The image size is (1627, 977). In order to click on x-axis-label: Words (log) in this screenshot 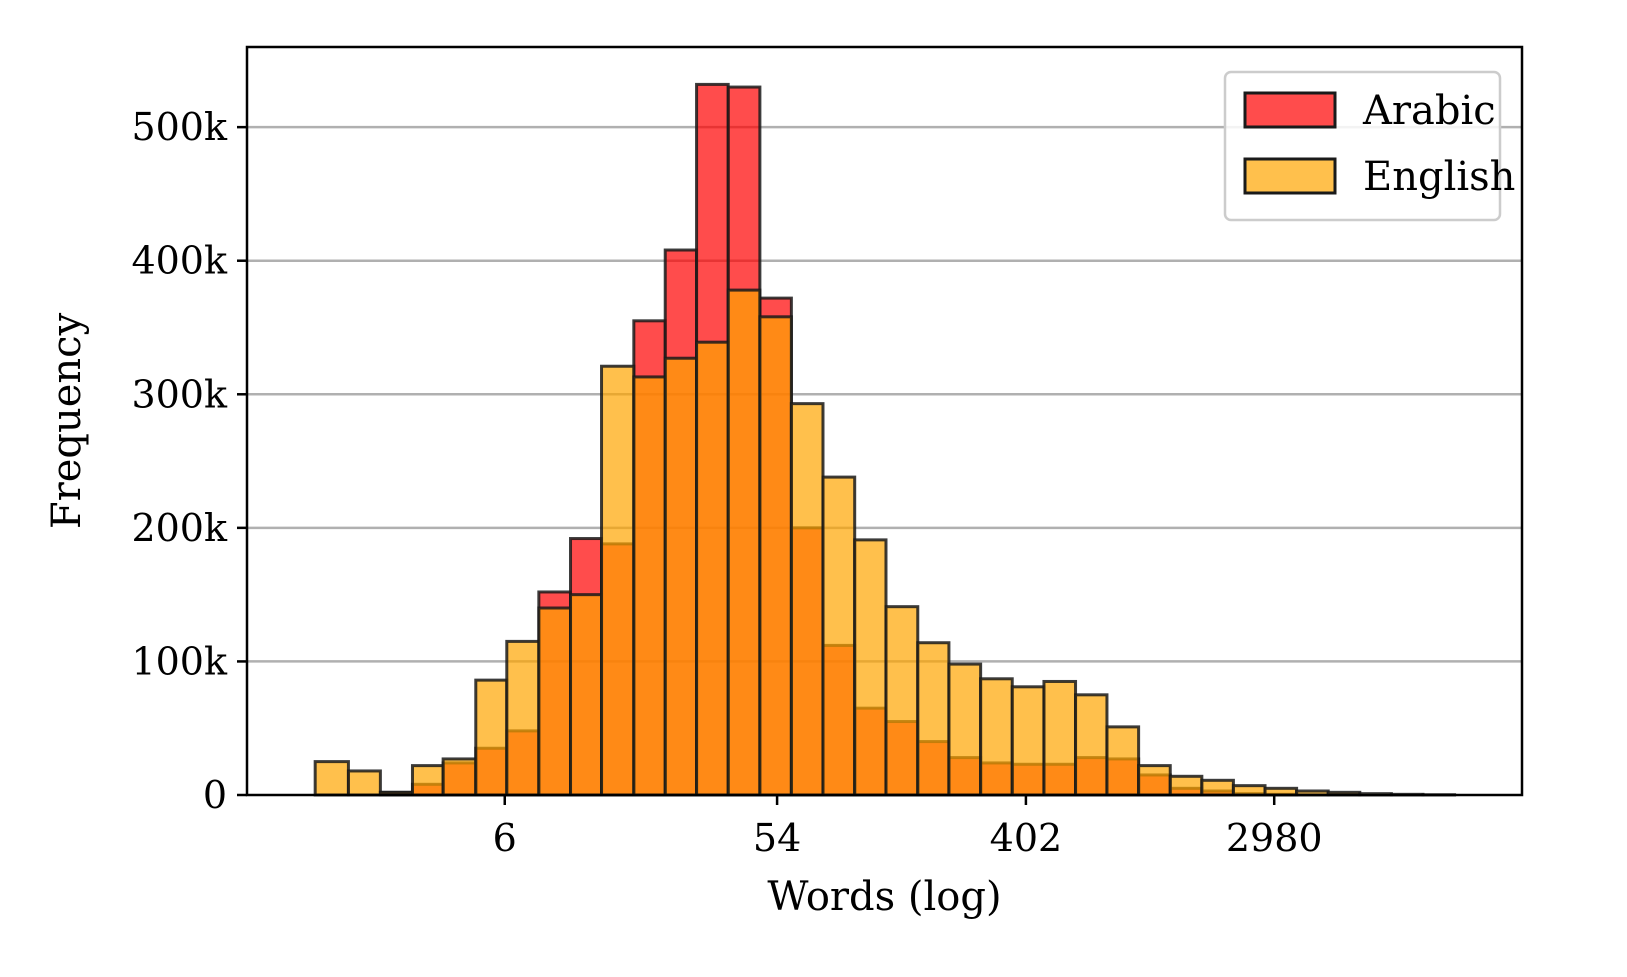, I will do `click(884, 897)`.